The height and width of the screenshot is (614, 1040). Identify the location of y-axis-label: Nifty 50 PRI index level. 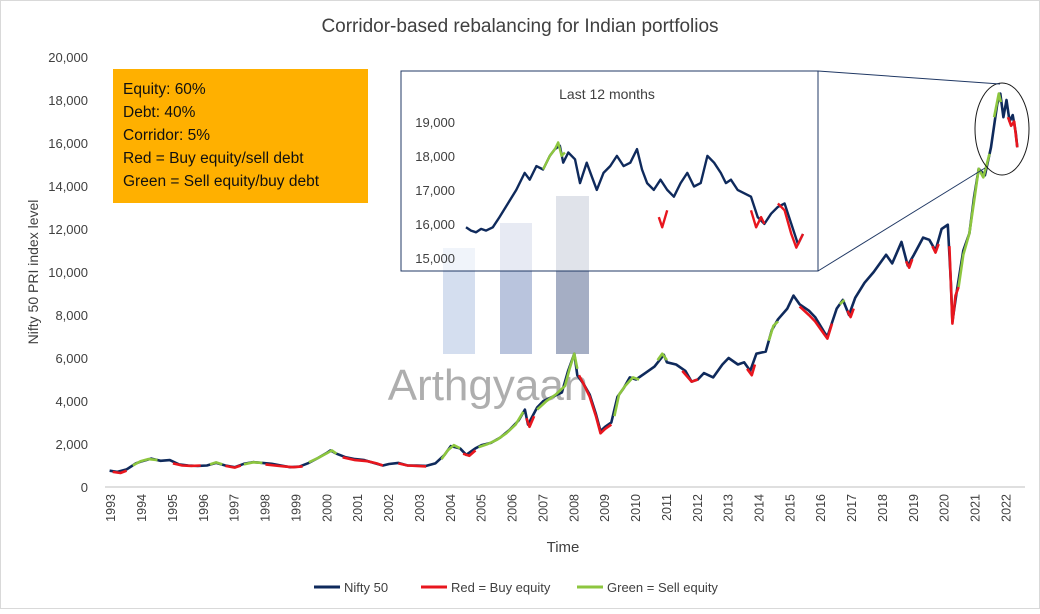
(33, 272).